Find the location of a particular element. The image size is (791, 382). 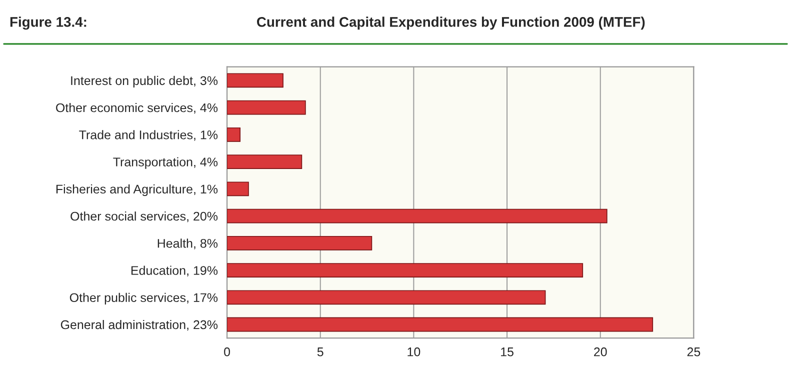

y-tick-label: Other social services, 20% is located at coordinates (144, 216).